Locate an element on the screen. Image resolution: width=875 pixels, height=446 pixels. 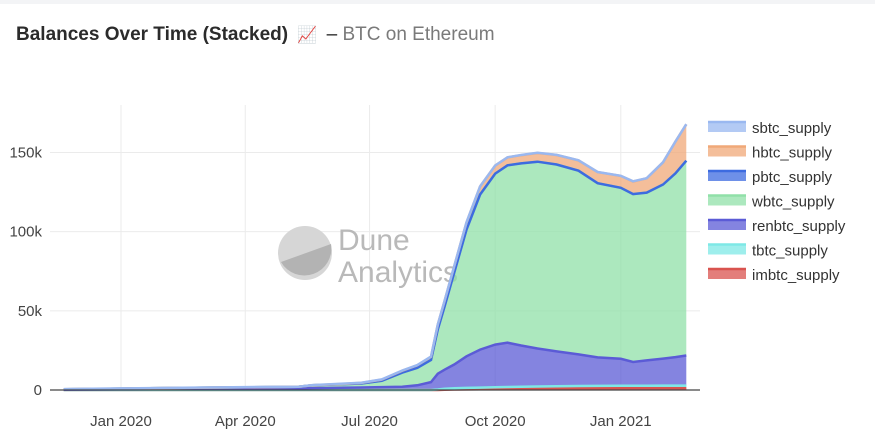
x-tick-label-1: Apr 2020 is located at coordinates (245, 421).